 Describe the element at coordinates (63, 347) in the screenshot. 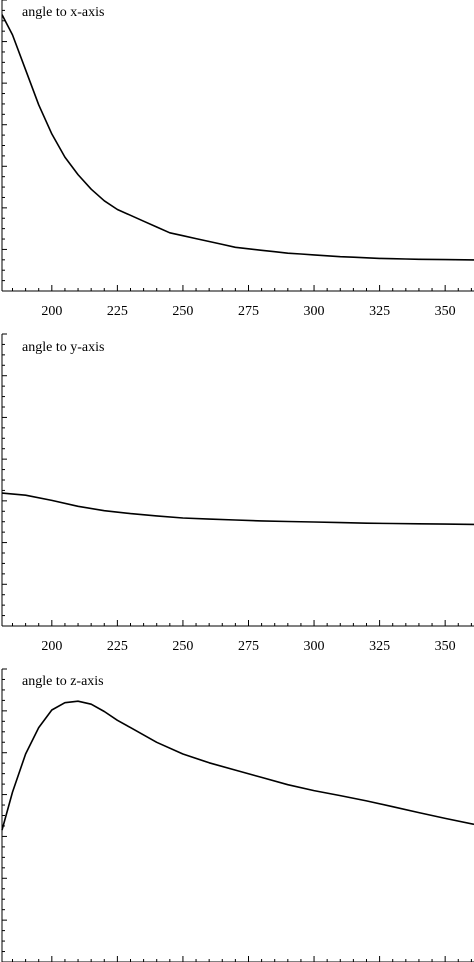

I see `chart-title-y: angle to y-axis` at that location.